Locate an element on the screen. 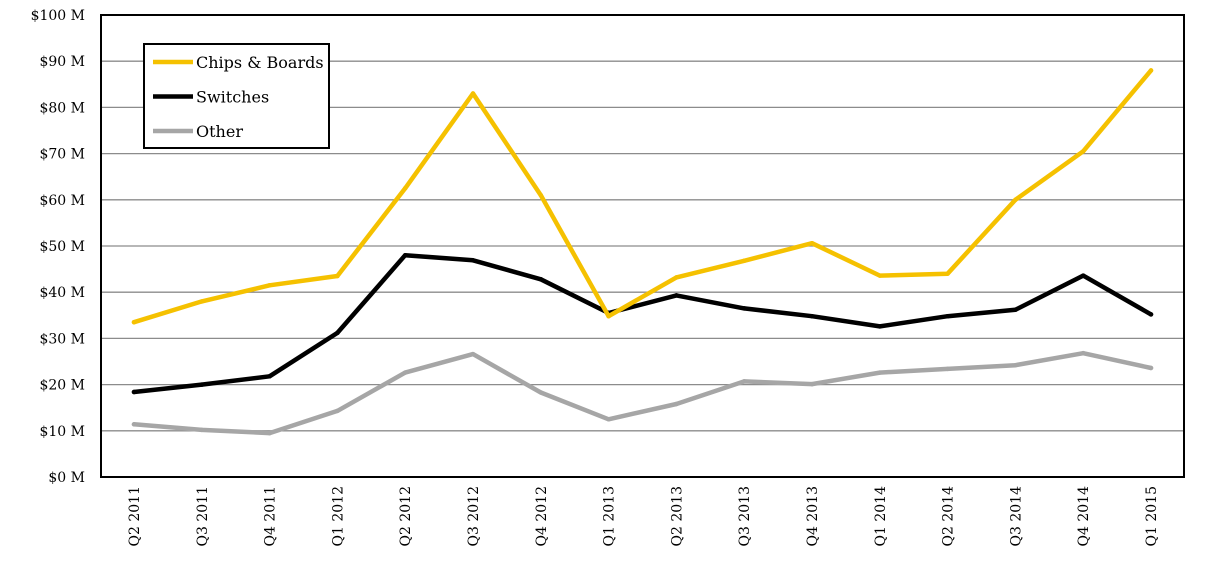 The height and width of the screenshot is (568, 1214). x-tick-label: Q3 2011 is located at coordinates (203, 516).